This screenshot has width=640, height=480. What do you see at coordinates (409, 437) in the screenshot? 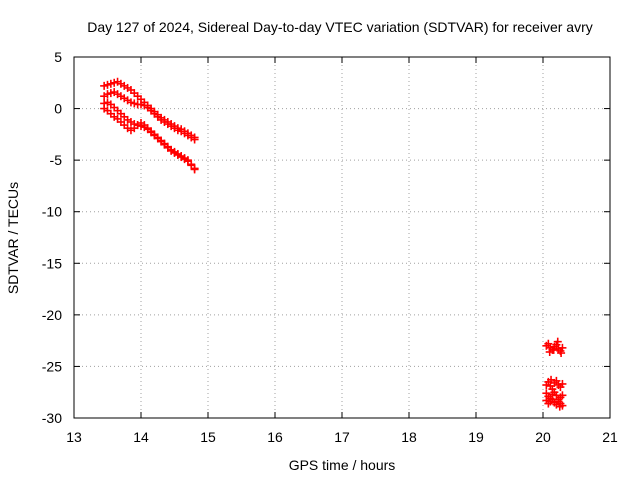
I see `x-tick-label: 18` at bounding box center [409, 437].